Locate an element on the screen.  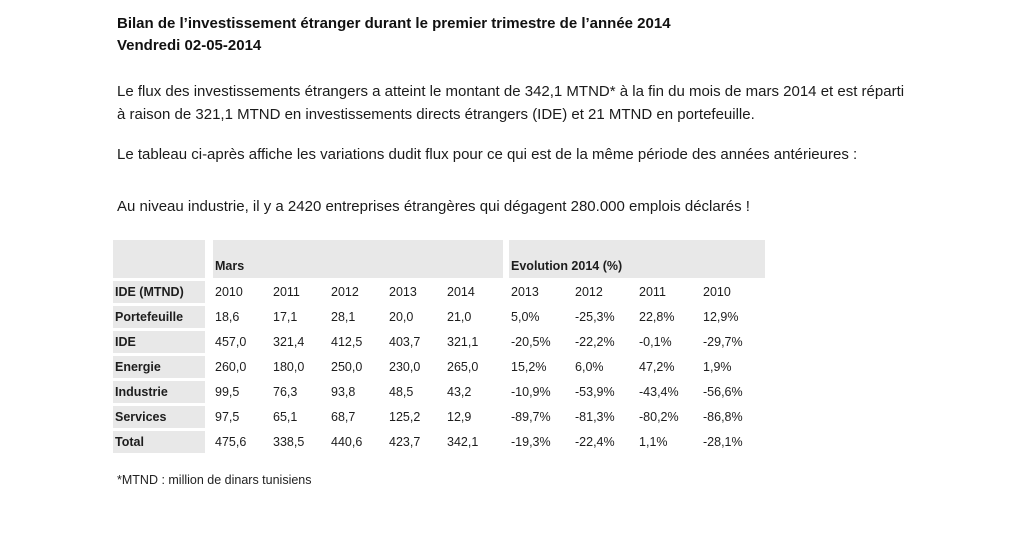
table-cell: 17,1 is located at coordinates (285, 317).